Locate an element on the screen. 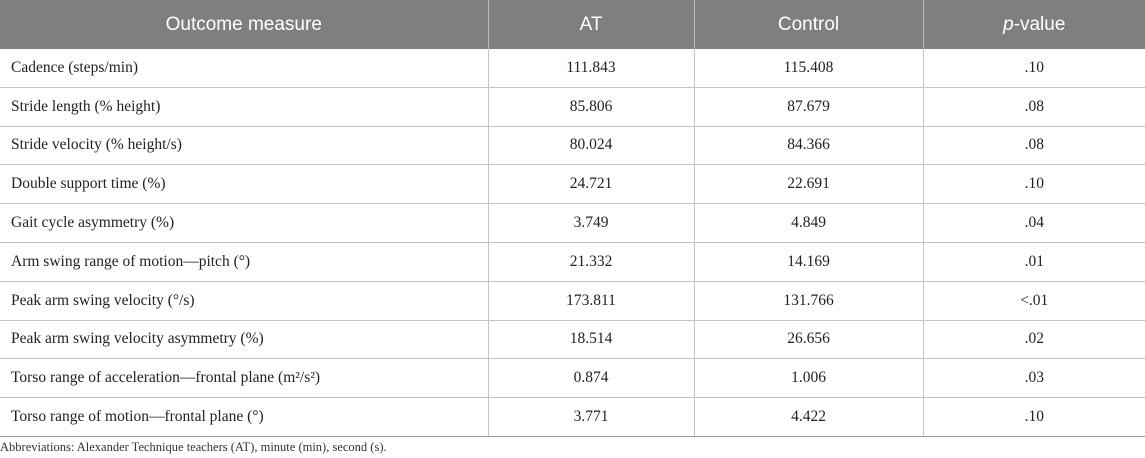 The image size is (1145, 458). table-header: Outcome measure AT Control p-value is located at coordinates (572, 24).